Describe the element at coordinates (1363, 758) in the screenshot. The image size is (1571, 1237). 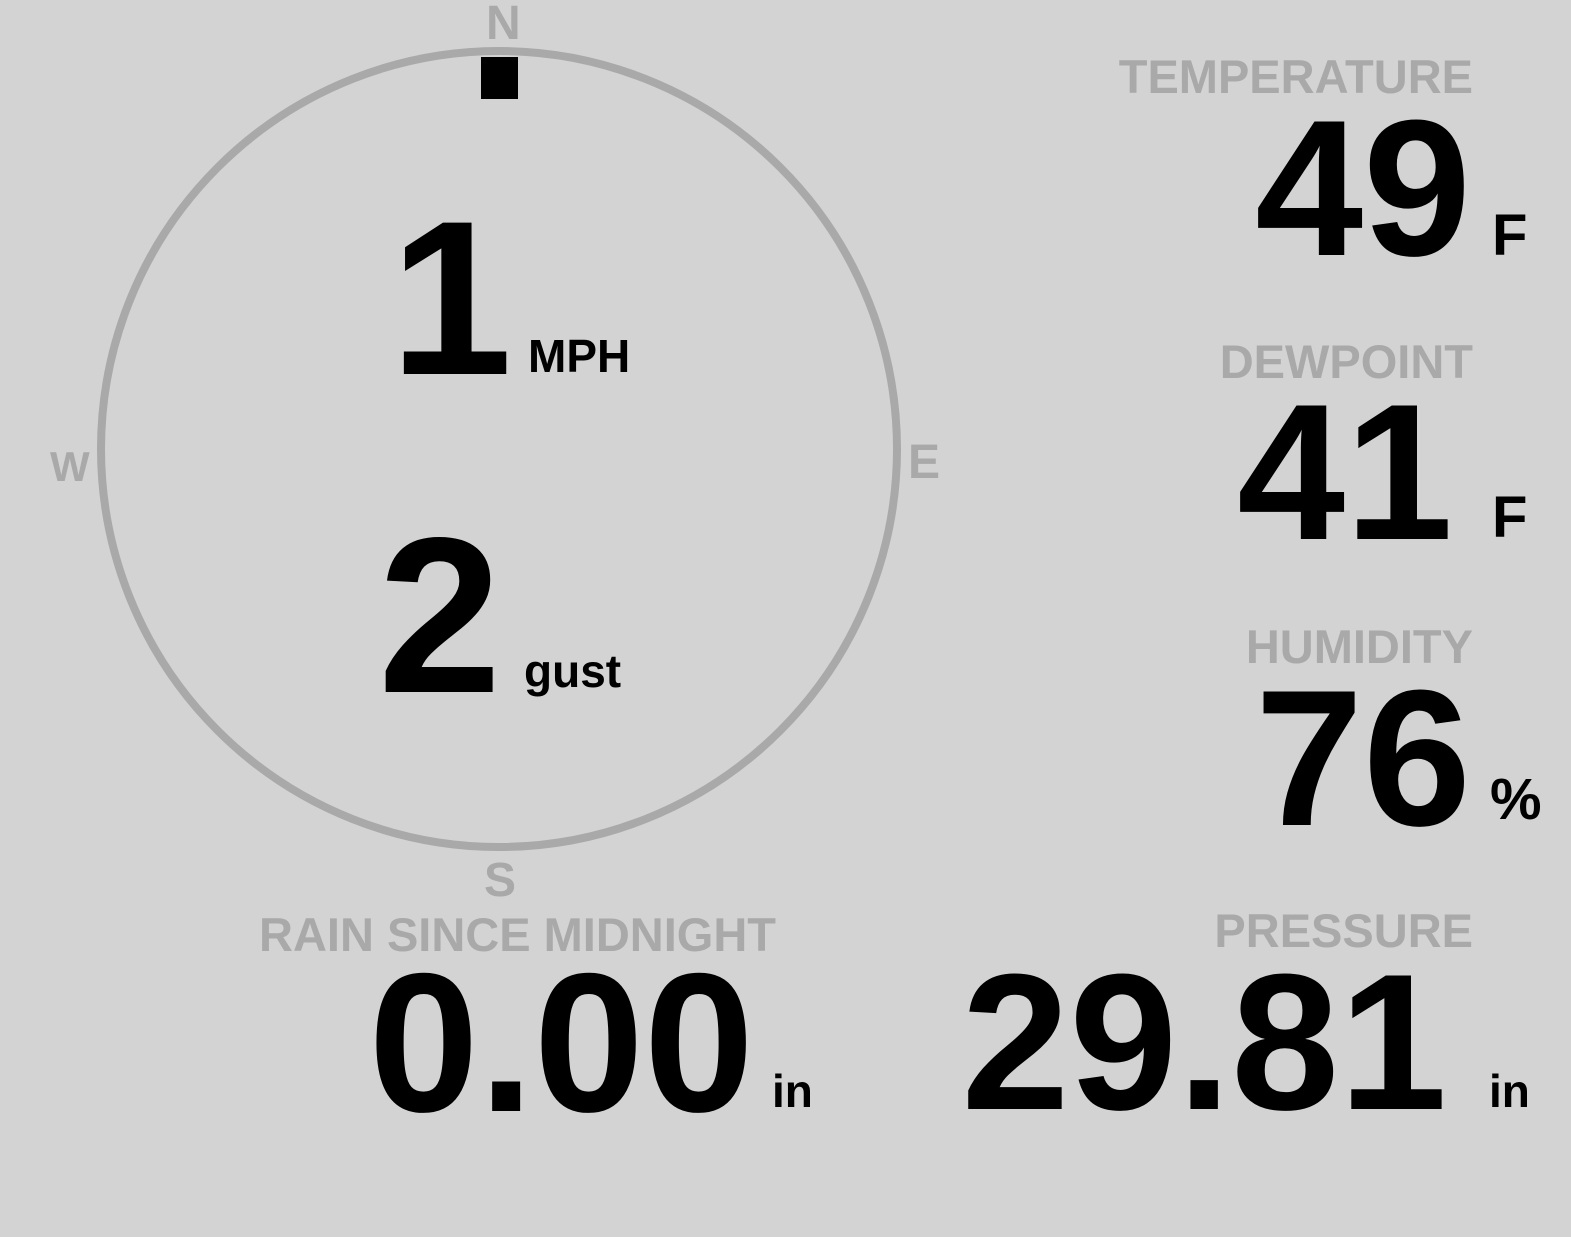
I see `humidity-value: 76` at that location.